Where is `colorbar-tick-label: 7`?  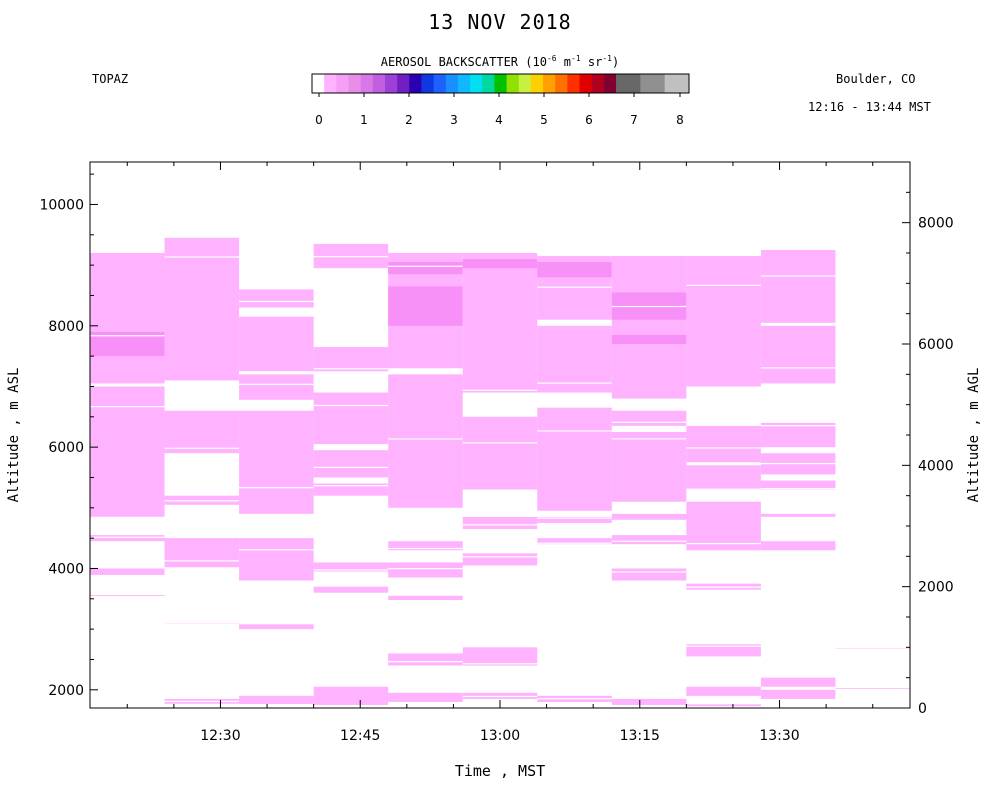 colorbar-tick-label: 7 is located at coordinates (634, 120).